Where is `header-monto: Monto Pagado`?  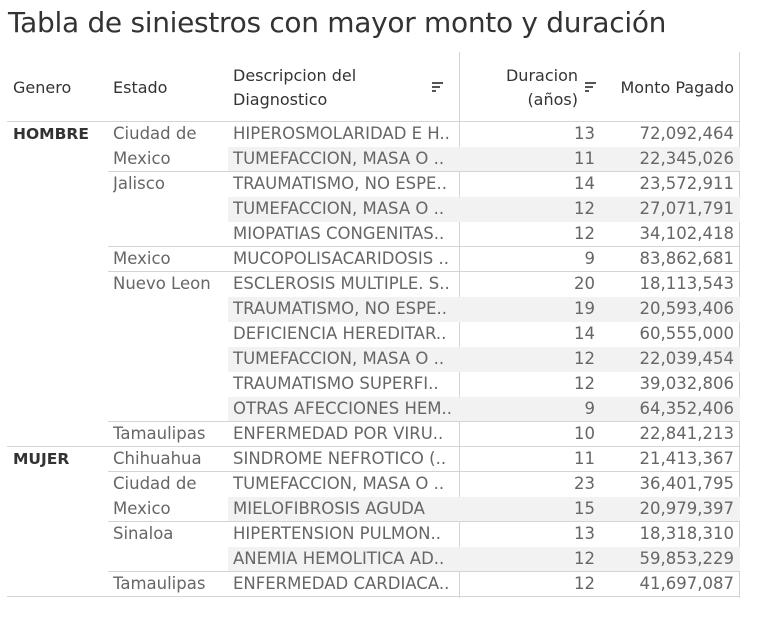
header-monto: Monto Pagado is located at coordinates (677, 87).